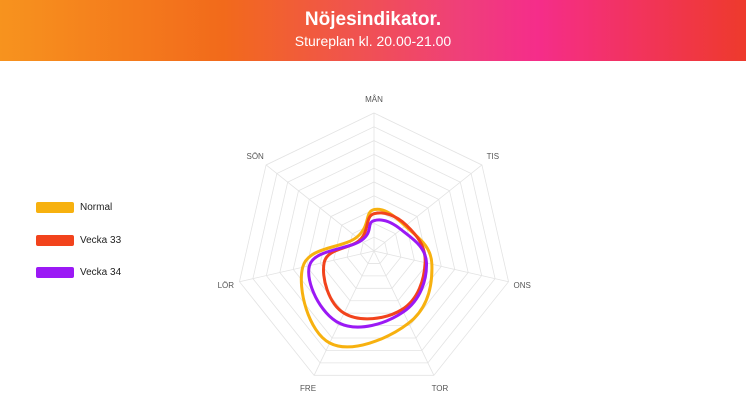 The image size is (746, 419). I want to click on legend-item-normal: Normal, so click(106, 209).